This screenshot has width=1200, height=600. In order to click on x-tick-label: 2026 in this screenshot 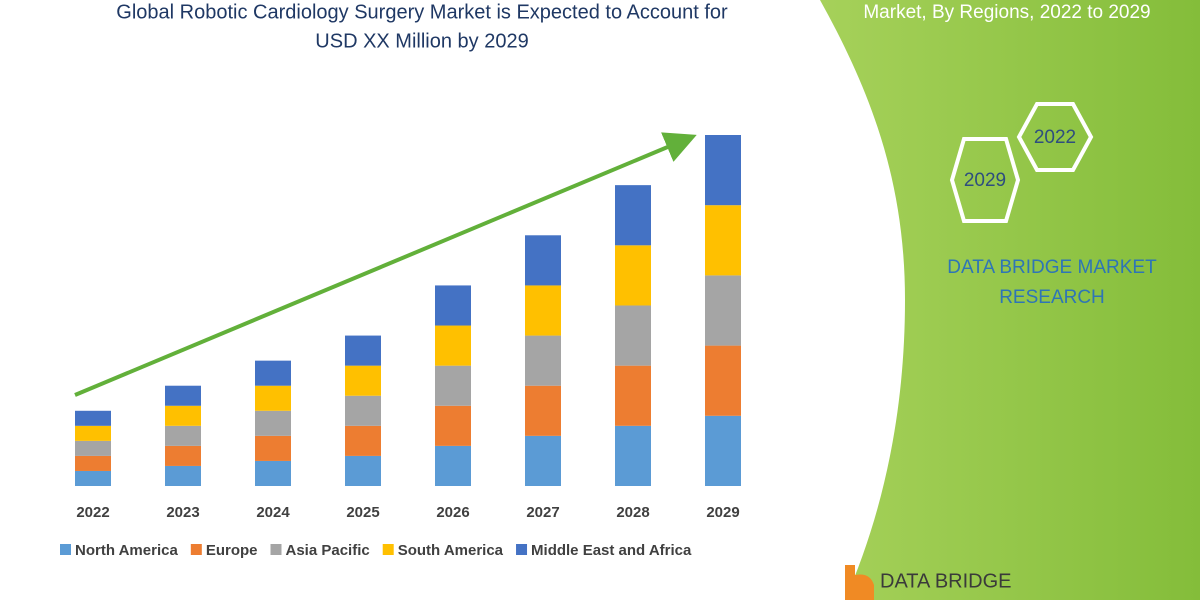, I will do `click(452, 512)`.